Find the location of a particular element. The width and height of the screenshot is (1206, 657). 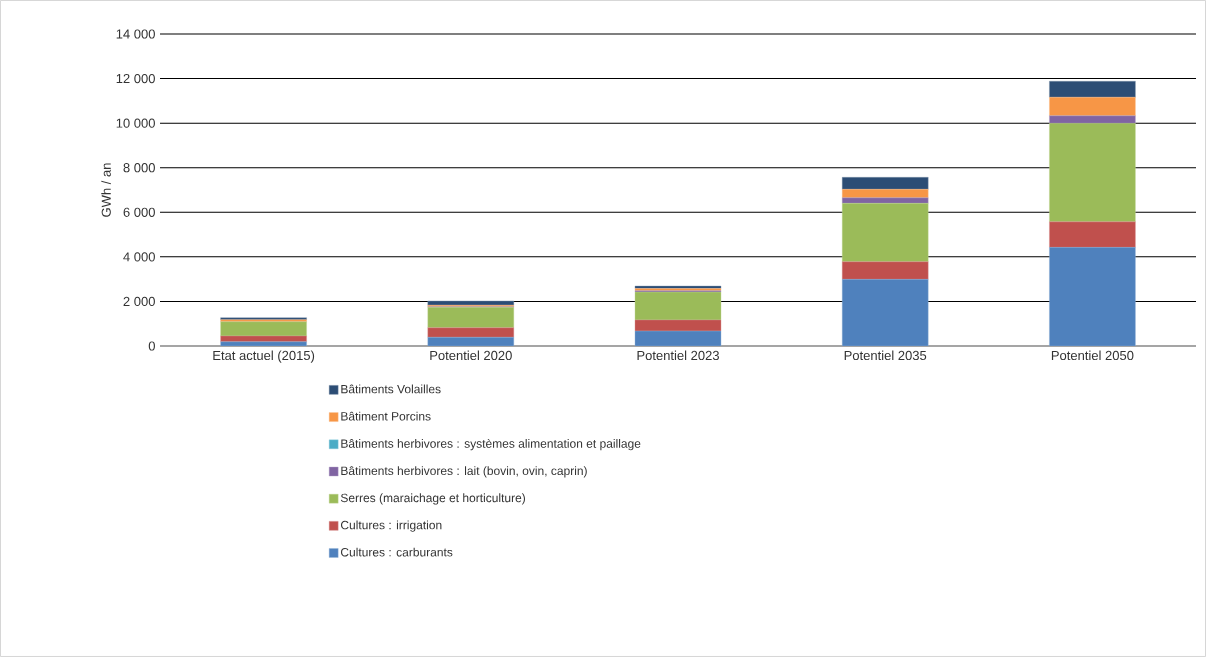

legend-label: Bâtiments Volailles is located at coordinates (391, 389).